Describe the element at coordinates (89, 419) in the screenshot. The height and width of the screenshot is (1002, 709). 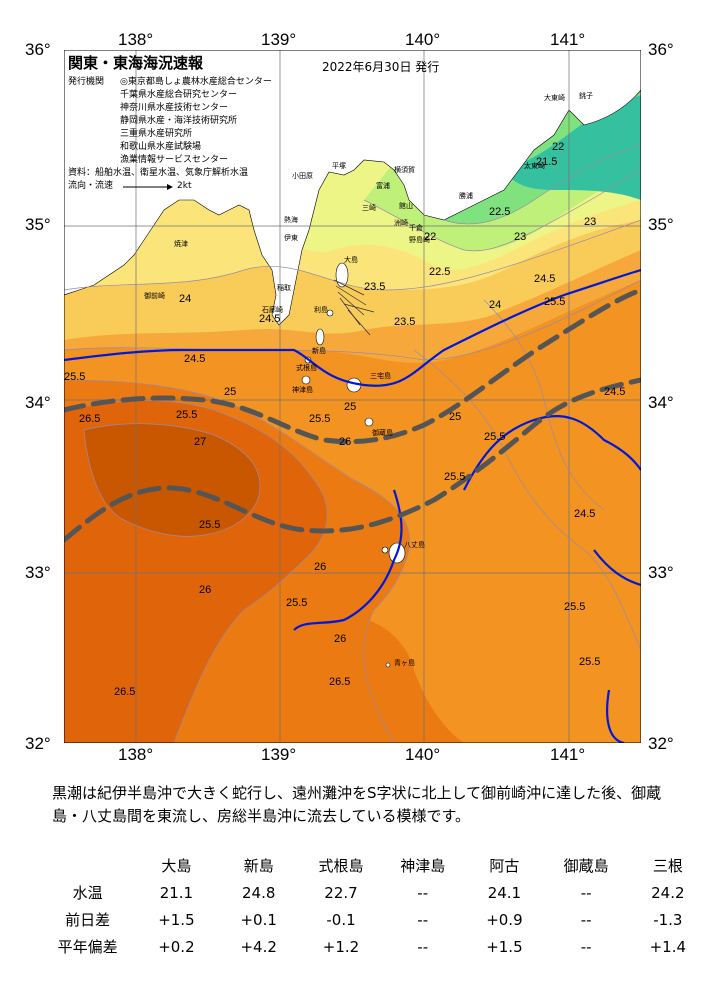
I see `label-265-a: 26.5` at that location.